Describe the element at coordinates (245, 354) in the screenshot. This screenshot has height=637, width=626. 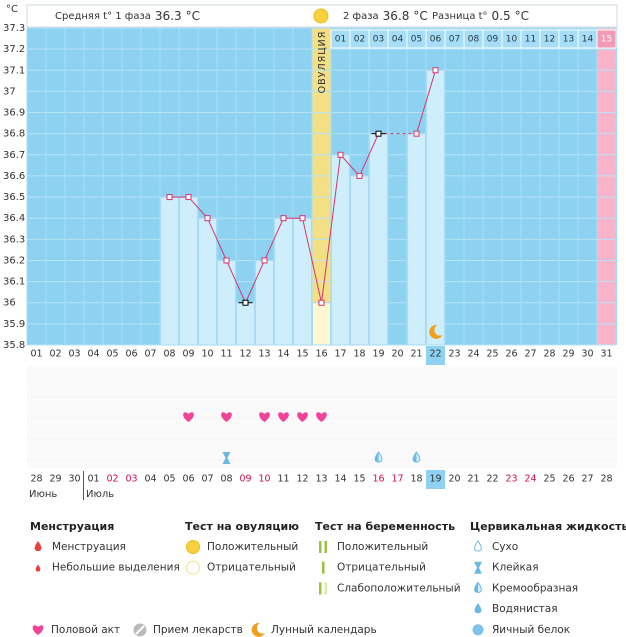
I see `x-tick-label: 12` at that location.